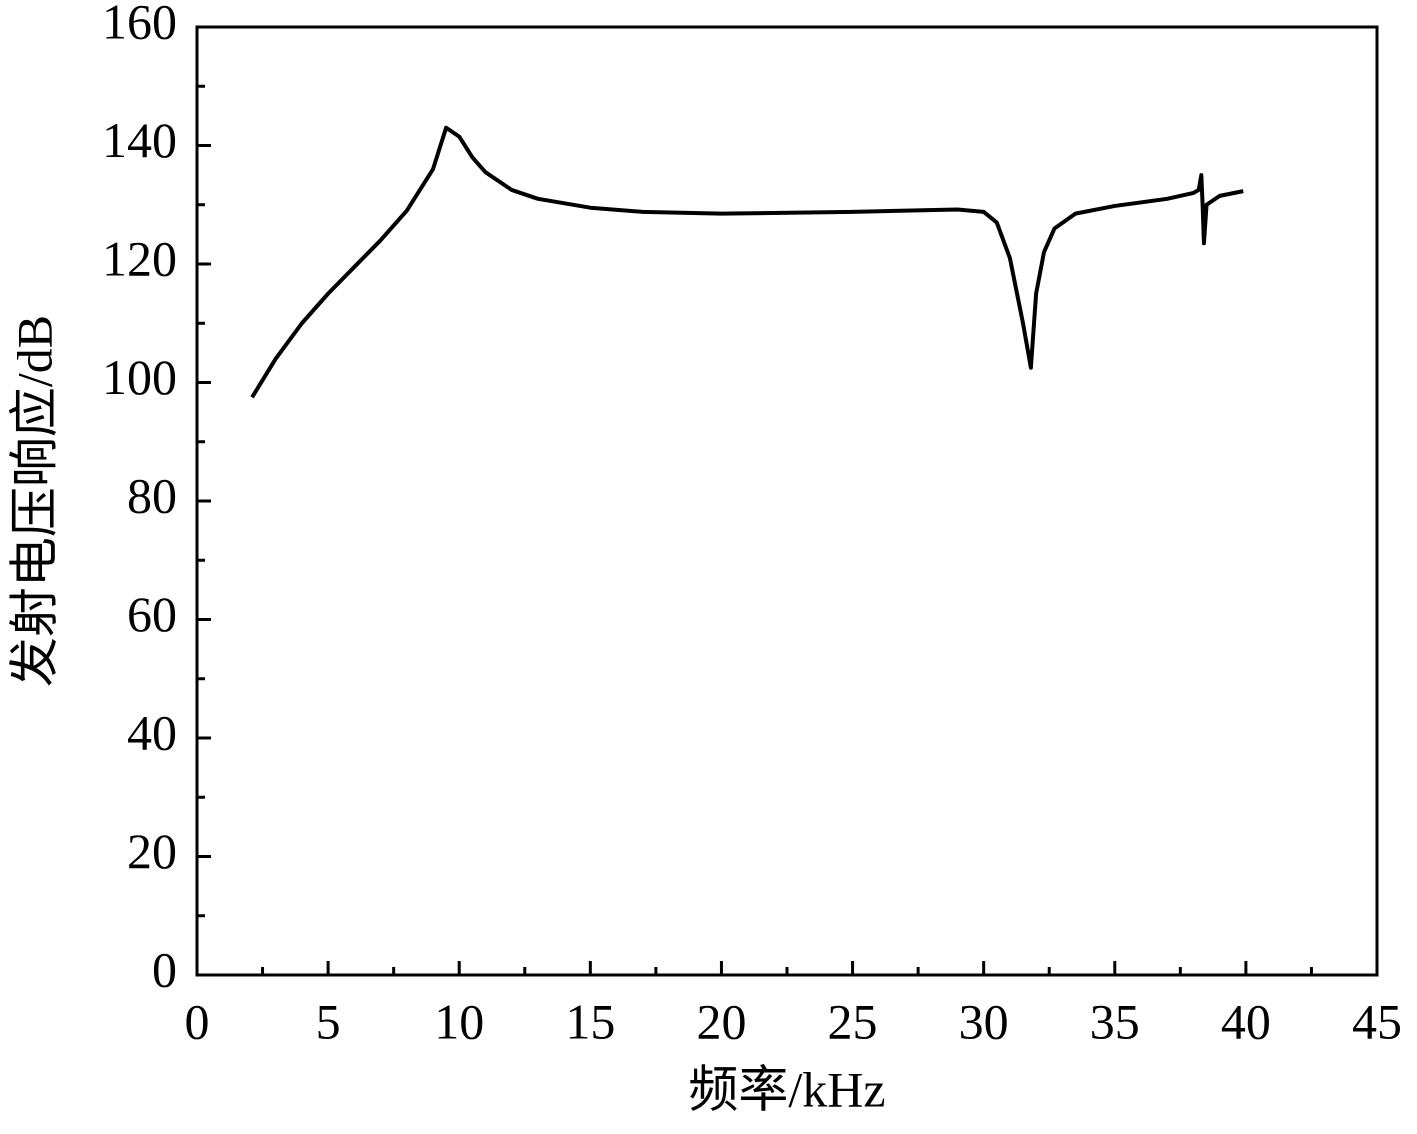 This screenshot has width=1417, height=1134. Describe the element at coordinates (328, 1021) in the screenshot. I see `x-tick-label: 5` at that location.